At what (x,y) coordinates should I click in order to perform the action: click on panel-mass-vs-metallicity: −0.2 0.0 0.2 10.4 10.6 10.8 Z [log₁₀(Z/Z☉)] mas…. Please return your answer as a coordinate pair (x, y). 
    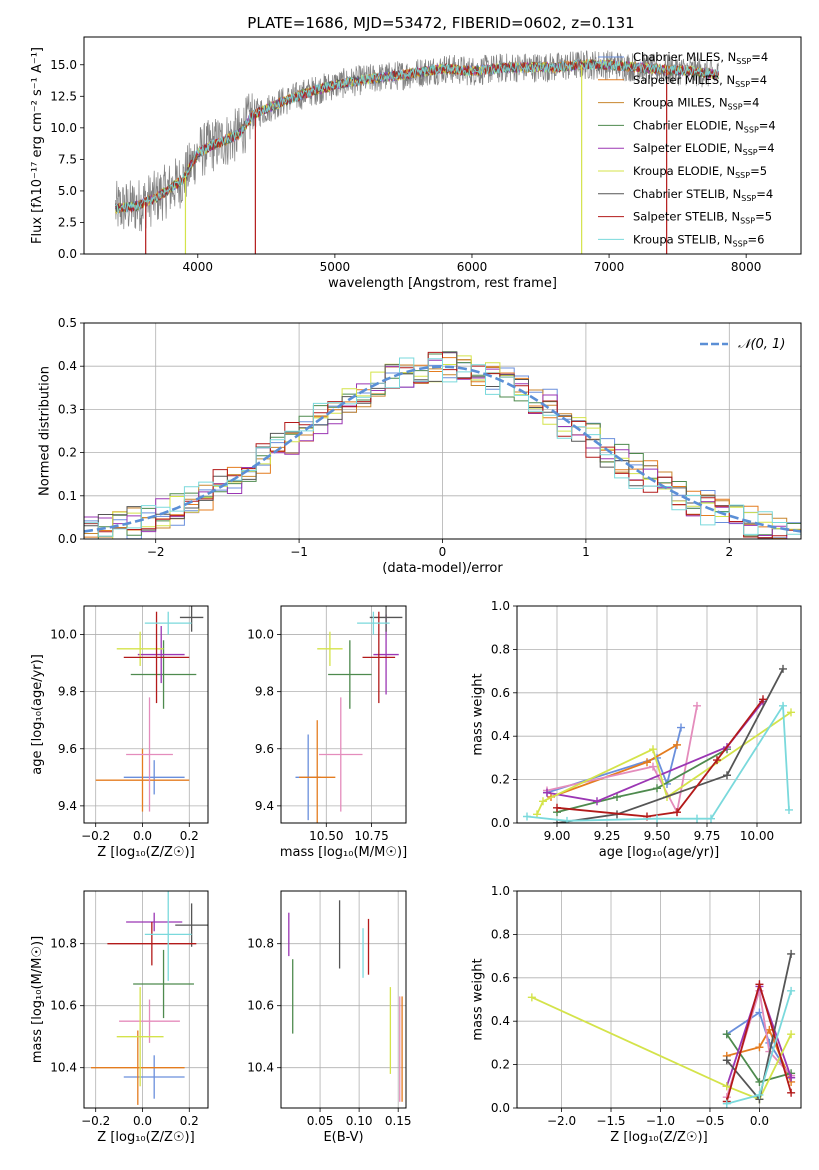
    Looking at the image, I should click on (119, 1017).